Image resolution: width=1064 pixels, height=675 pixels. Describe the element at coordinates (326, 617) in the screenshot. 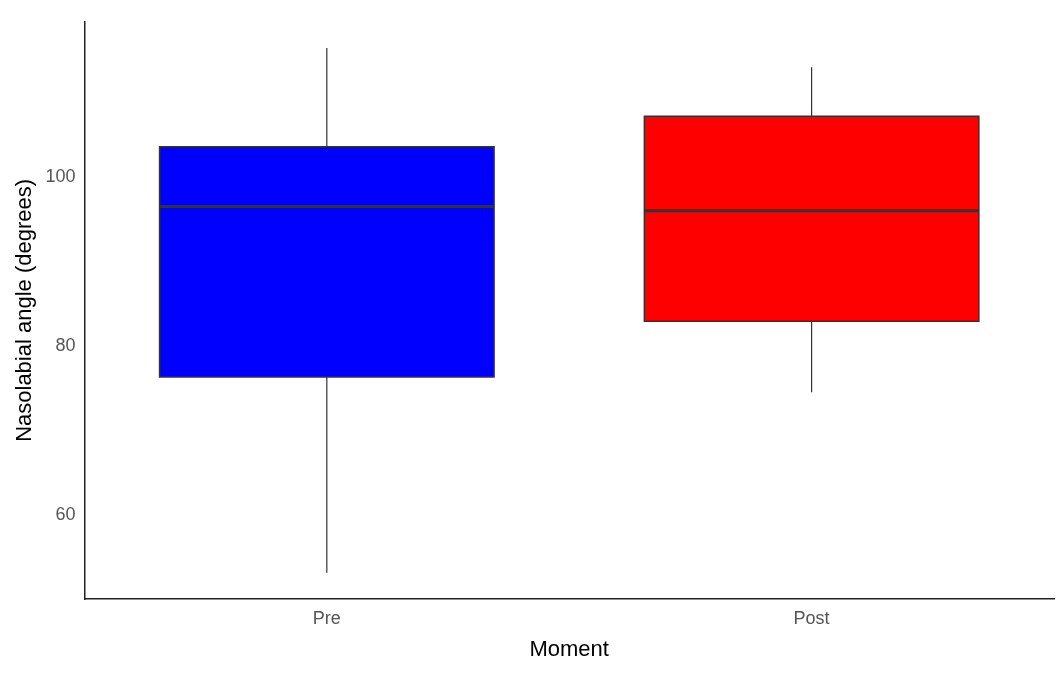

I see `x-tick-label: Pre` at that location.